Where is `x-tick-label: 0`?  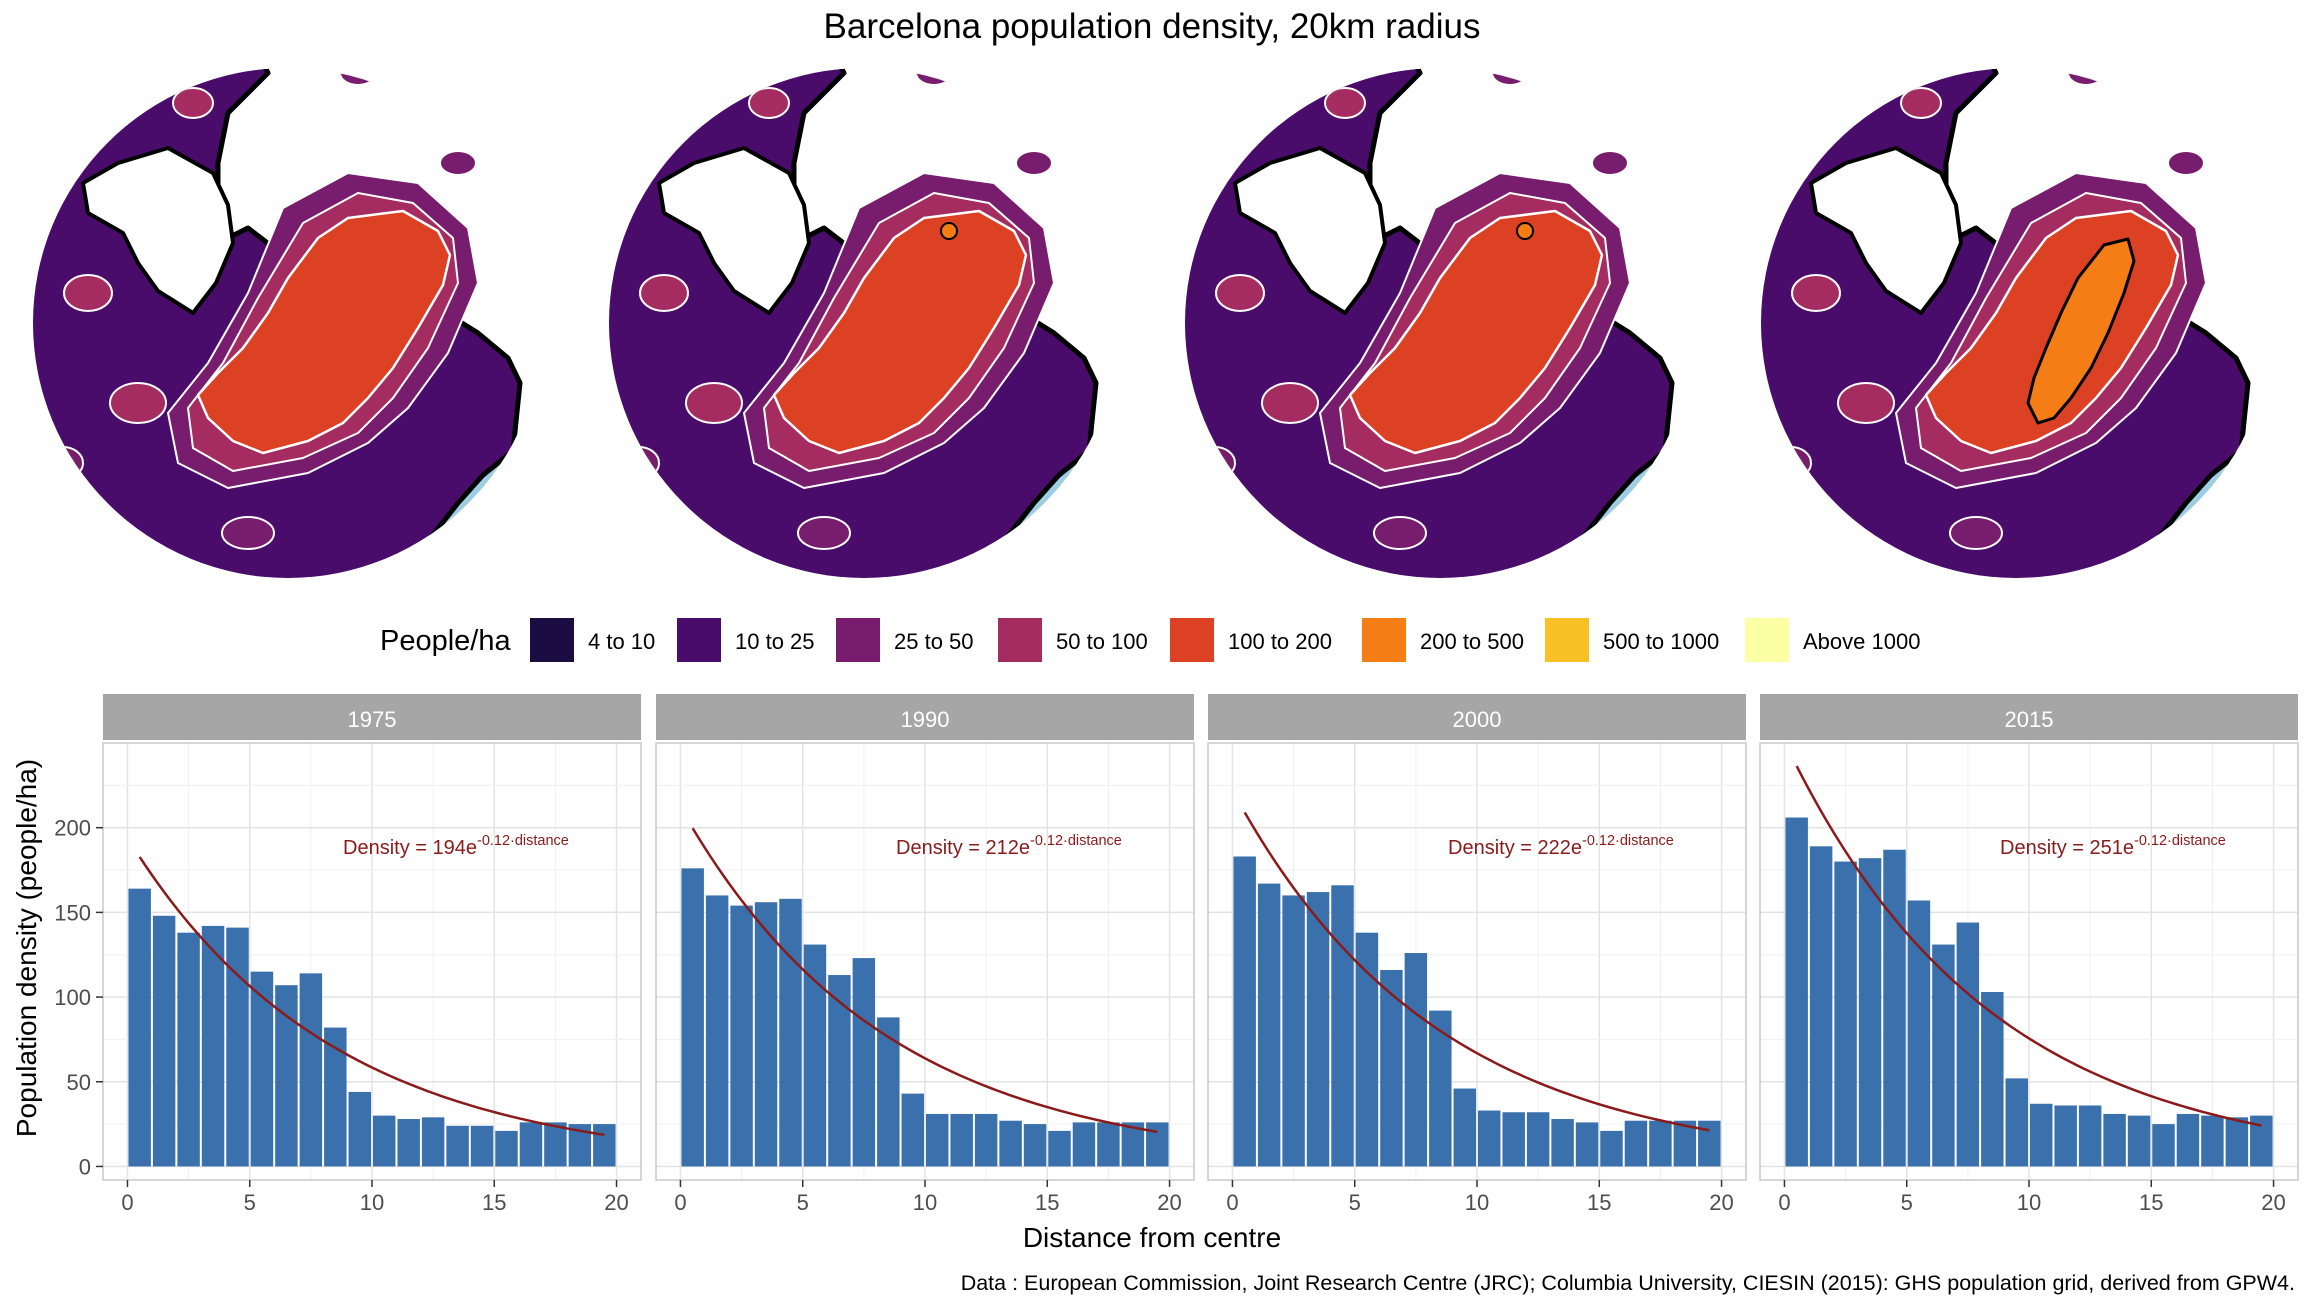 x-tick-label: 0 is located at coordinates (127, 1202).